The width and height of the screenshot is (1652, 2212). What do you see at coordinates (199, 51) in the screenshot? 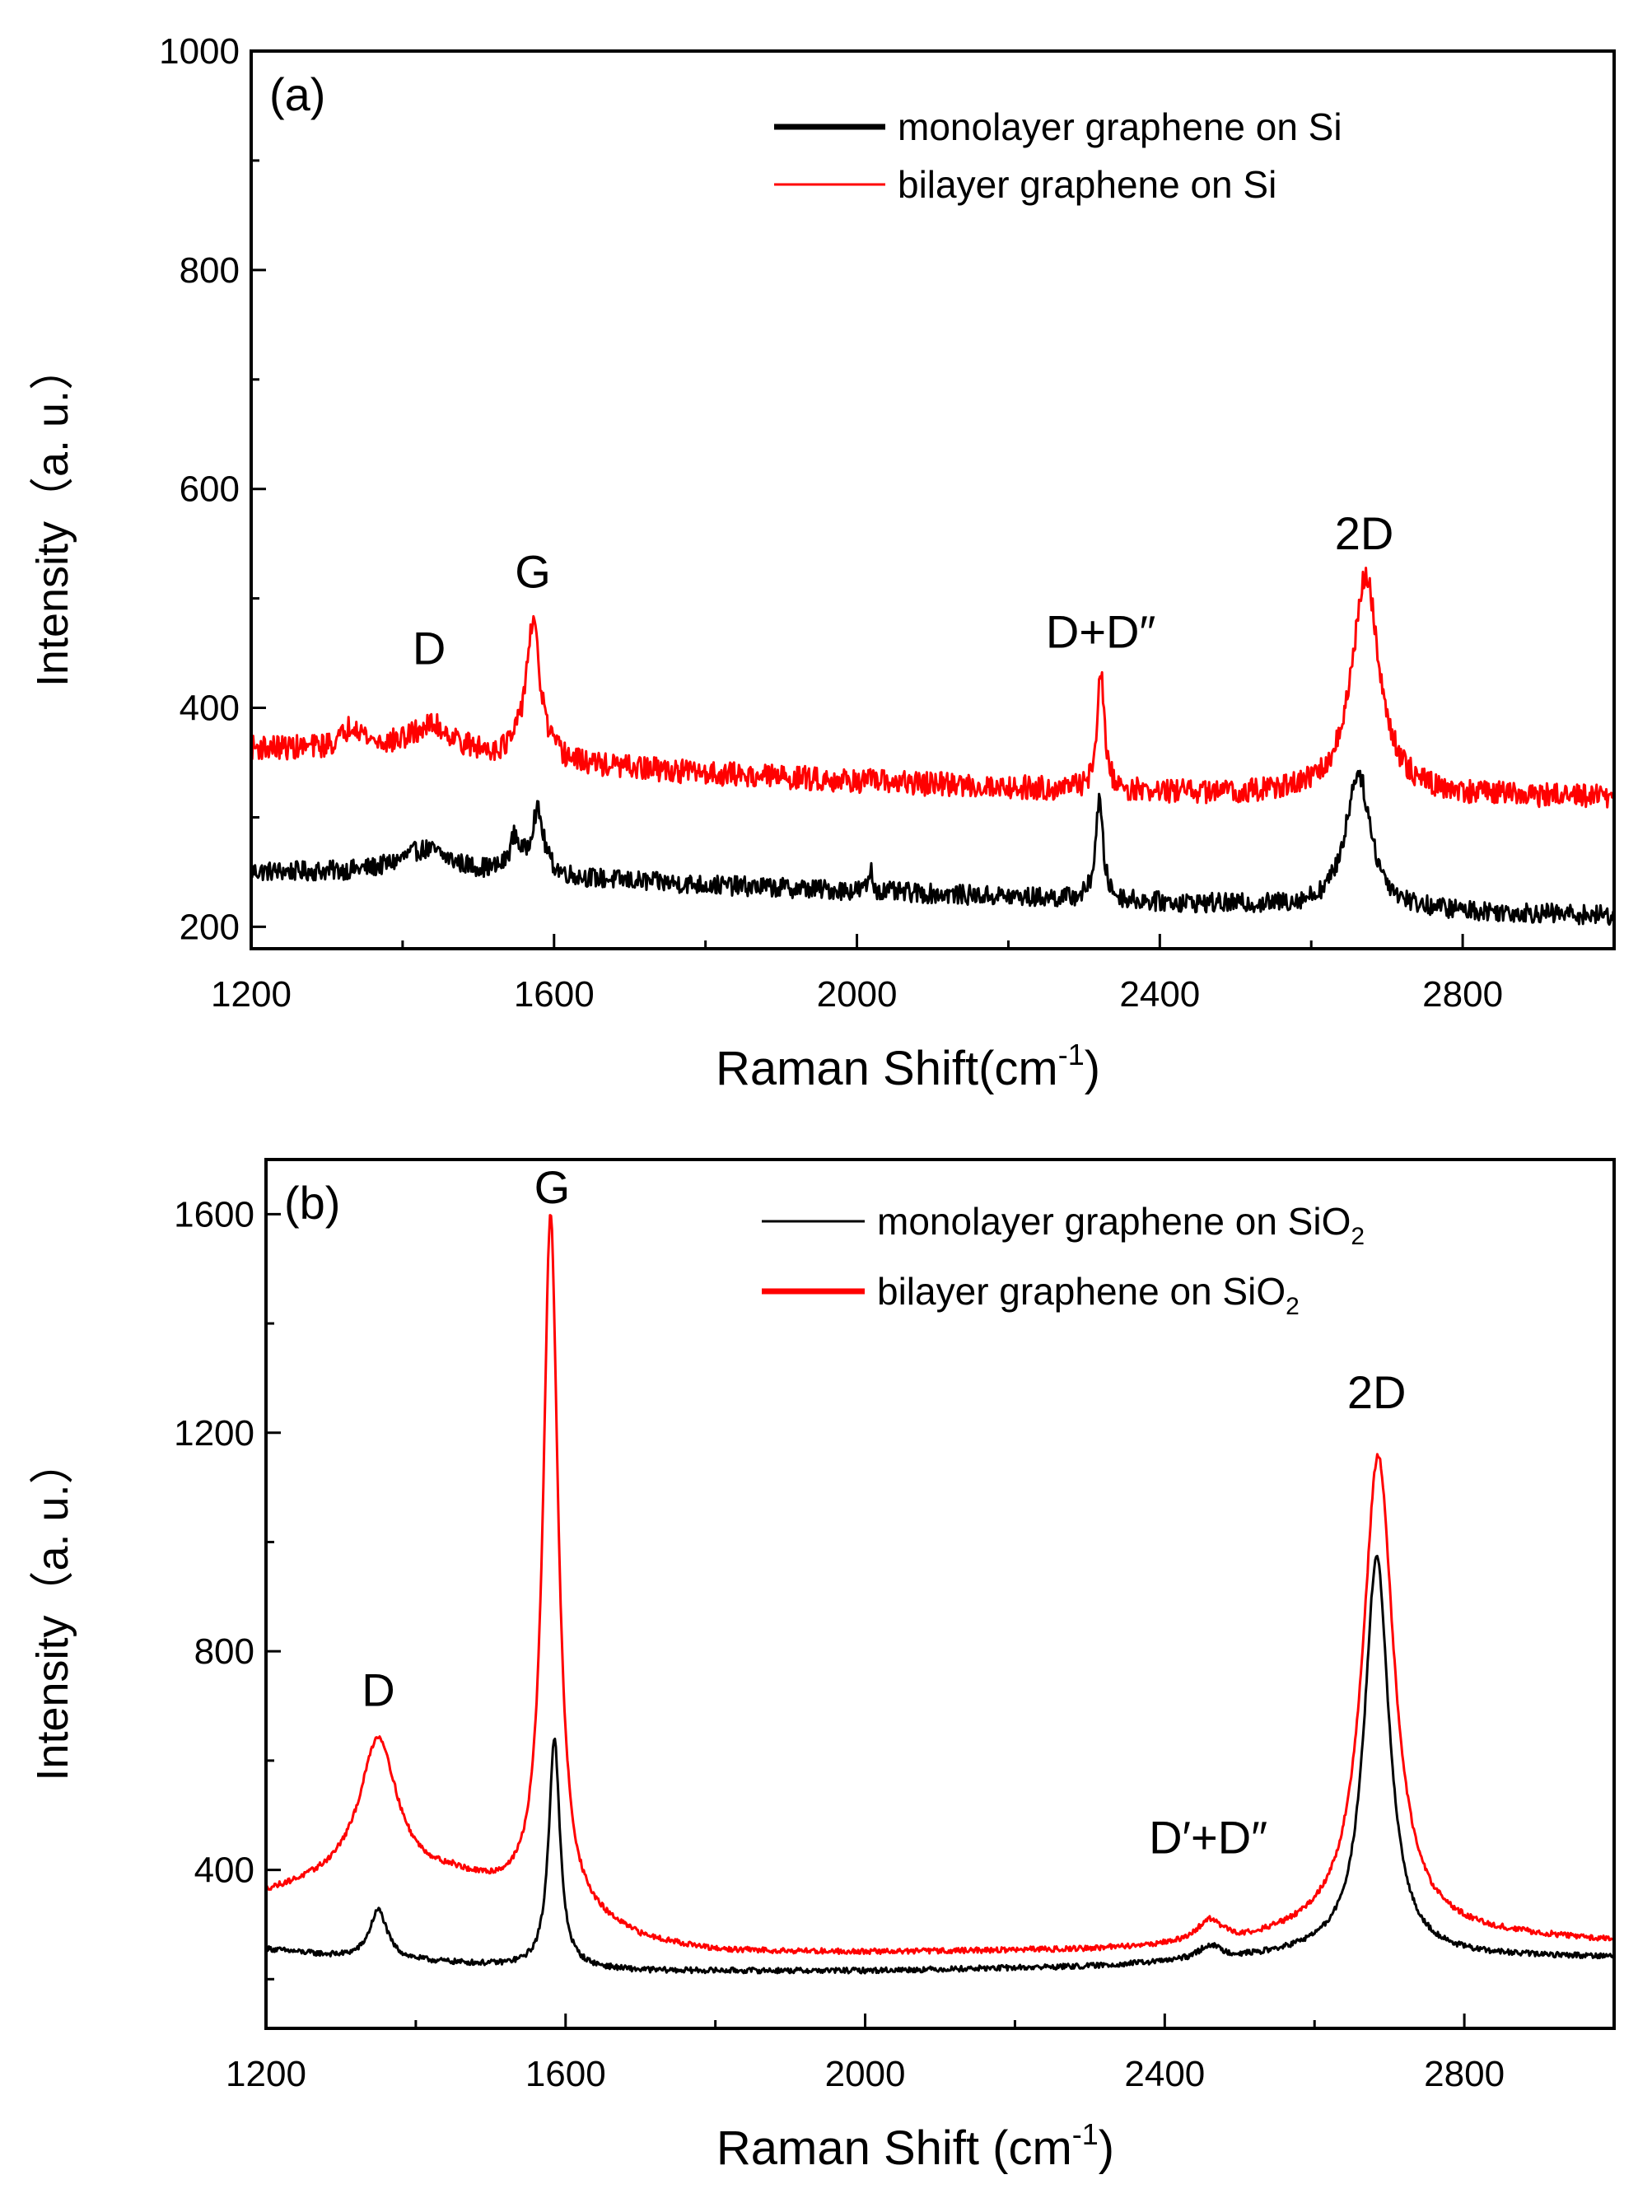
I see `y-tick-label: 1000` at bounding box center [199, 51].